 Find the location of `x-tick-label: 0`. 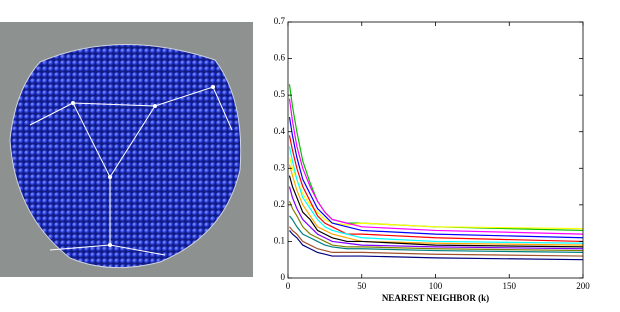

x-tick-label: 0 is located at coordinates (288, 286).